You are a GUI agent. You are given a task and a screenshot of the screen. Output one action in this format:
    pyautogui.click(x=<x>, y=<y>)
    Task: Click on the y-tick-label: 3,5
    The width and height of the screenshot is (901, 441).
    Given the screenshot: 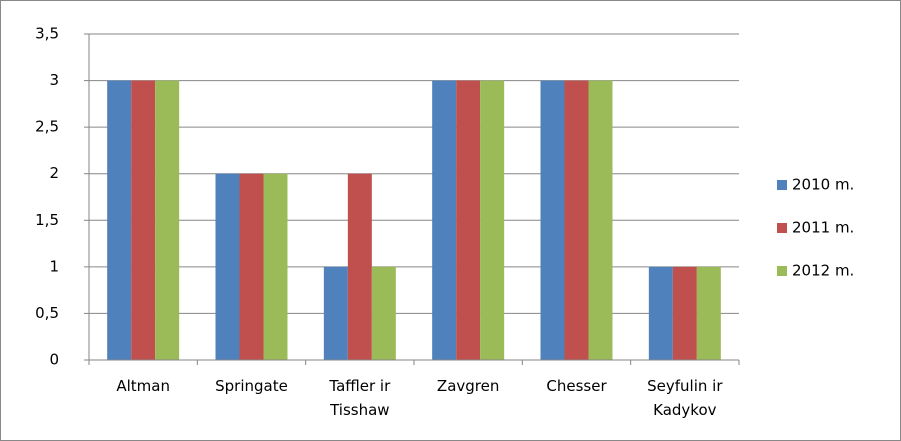 What is the action you would take?
    pyautogui.click(x=47, y=34)
    